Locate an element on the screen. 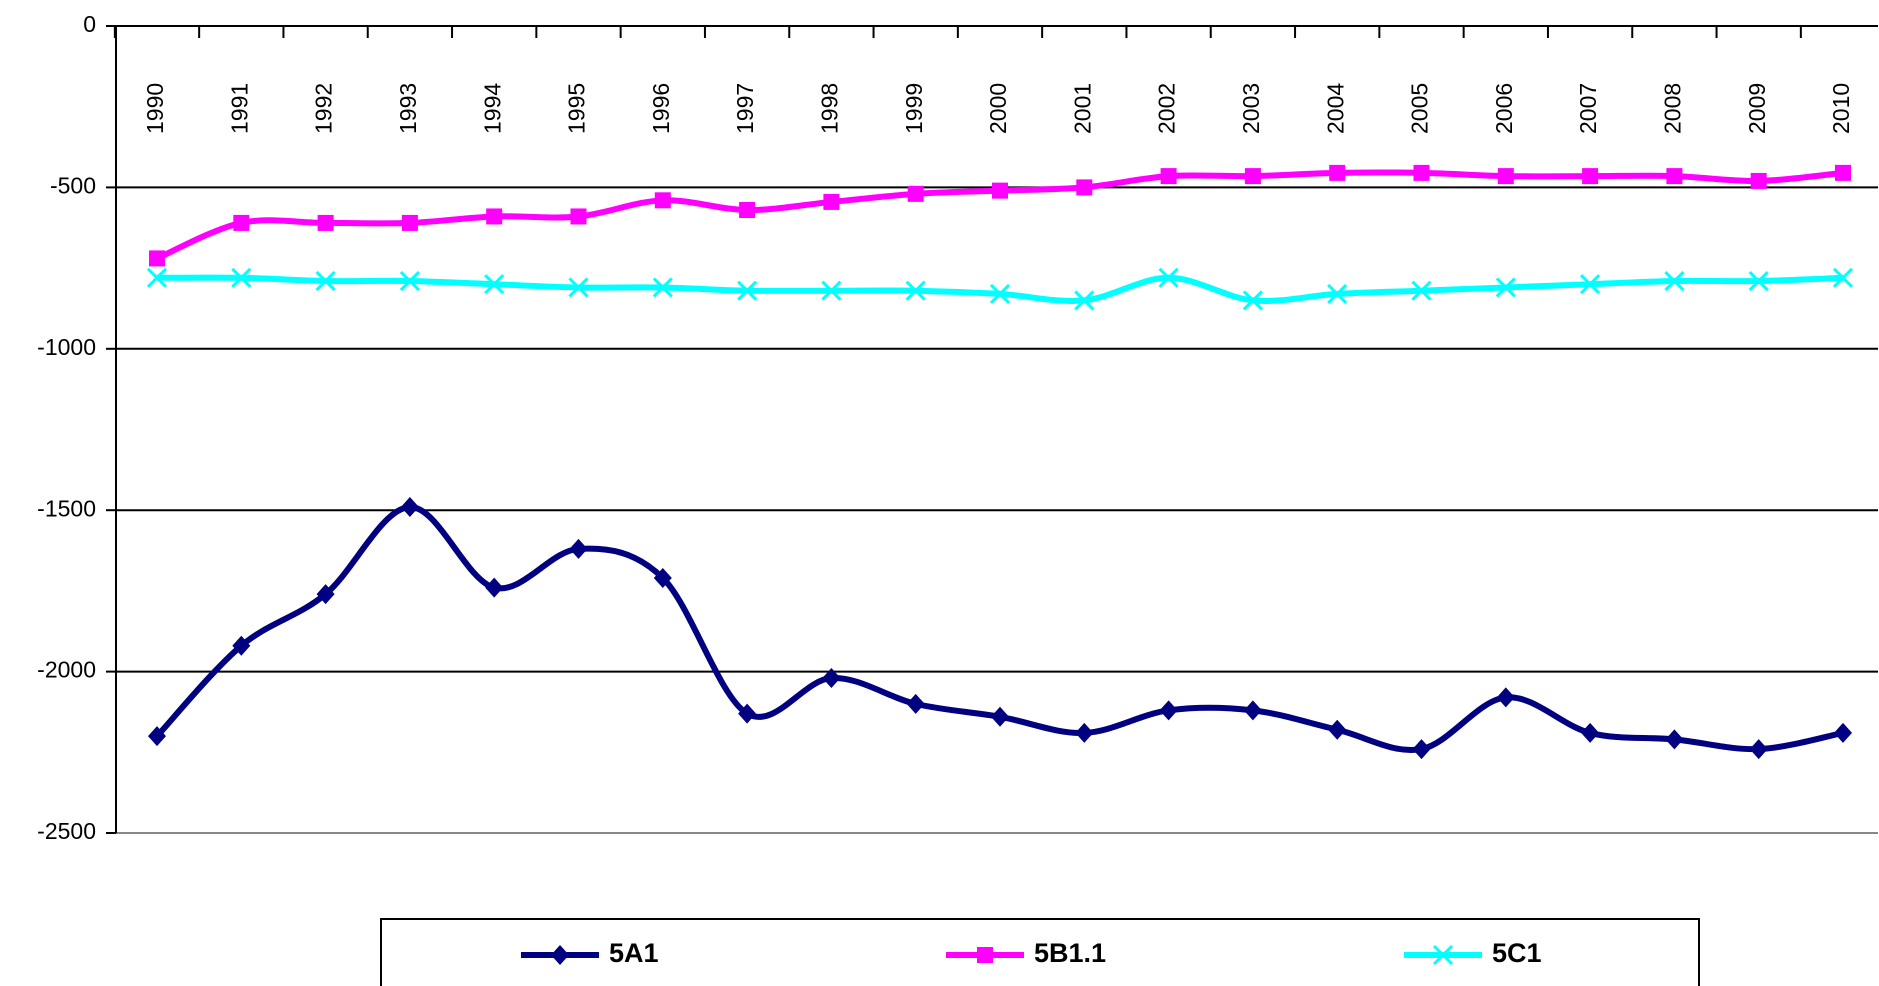 This screenshot has width=1879, height=986. y-tick-label: -1000 is located at coordinates (66, 347).